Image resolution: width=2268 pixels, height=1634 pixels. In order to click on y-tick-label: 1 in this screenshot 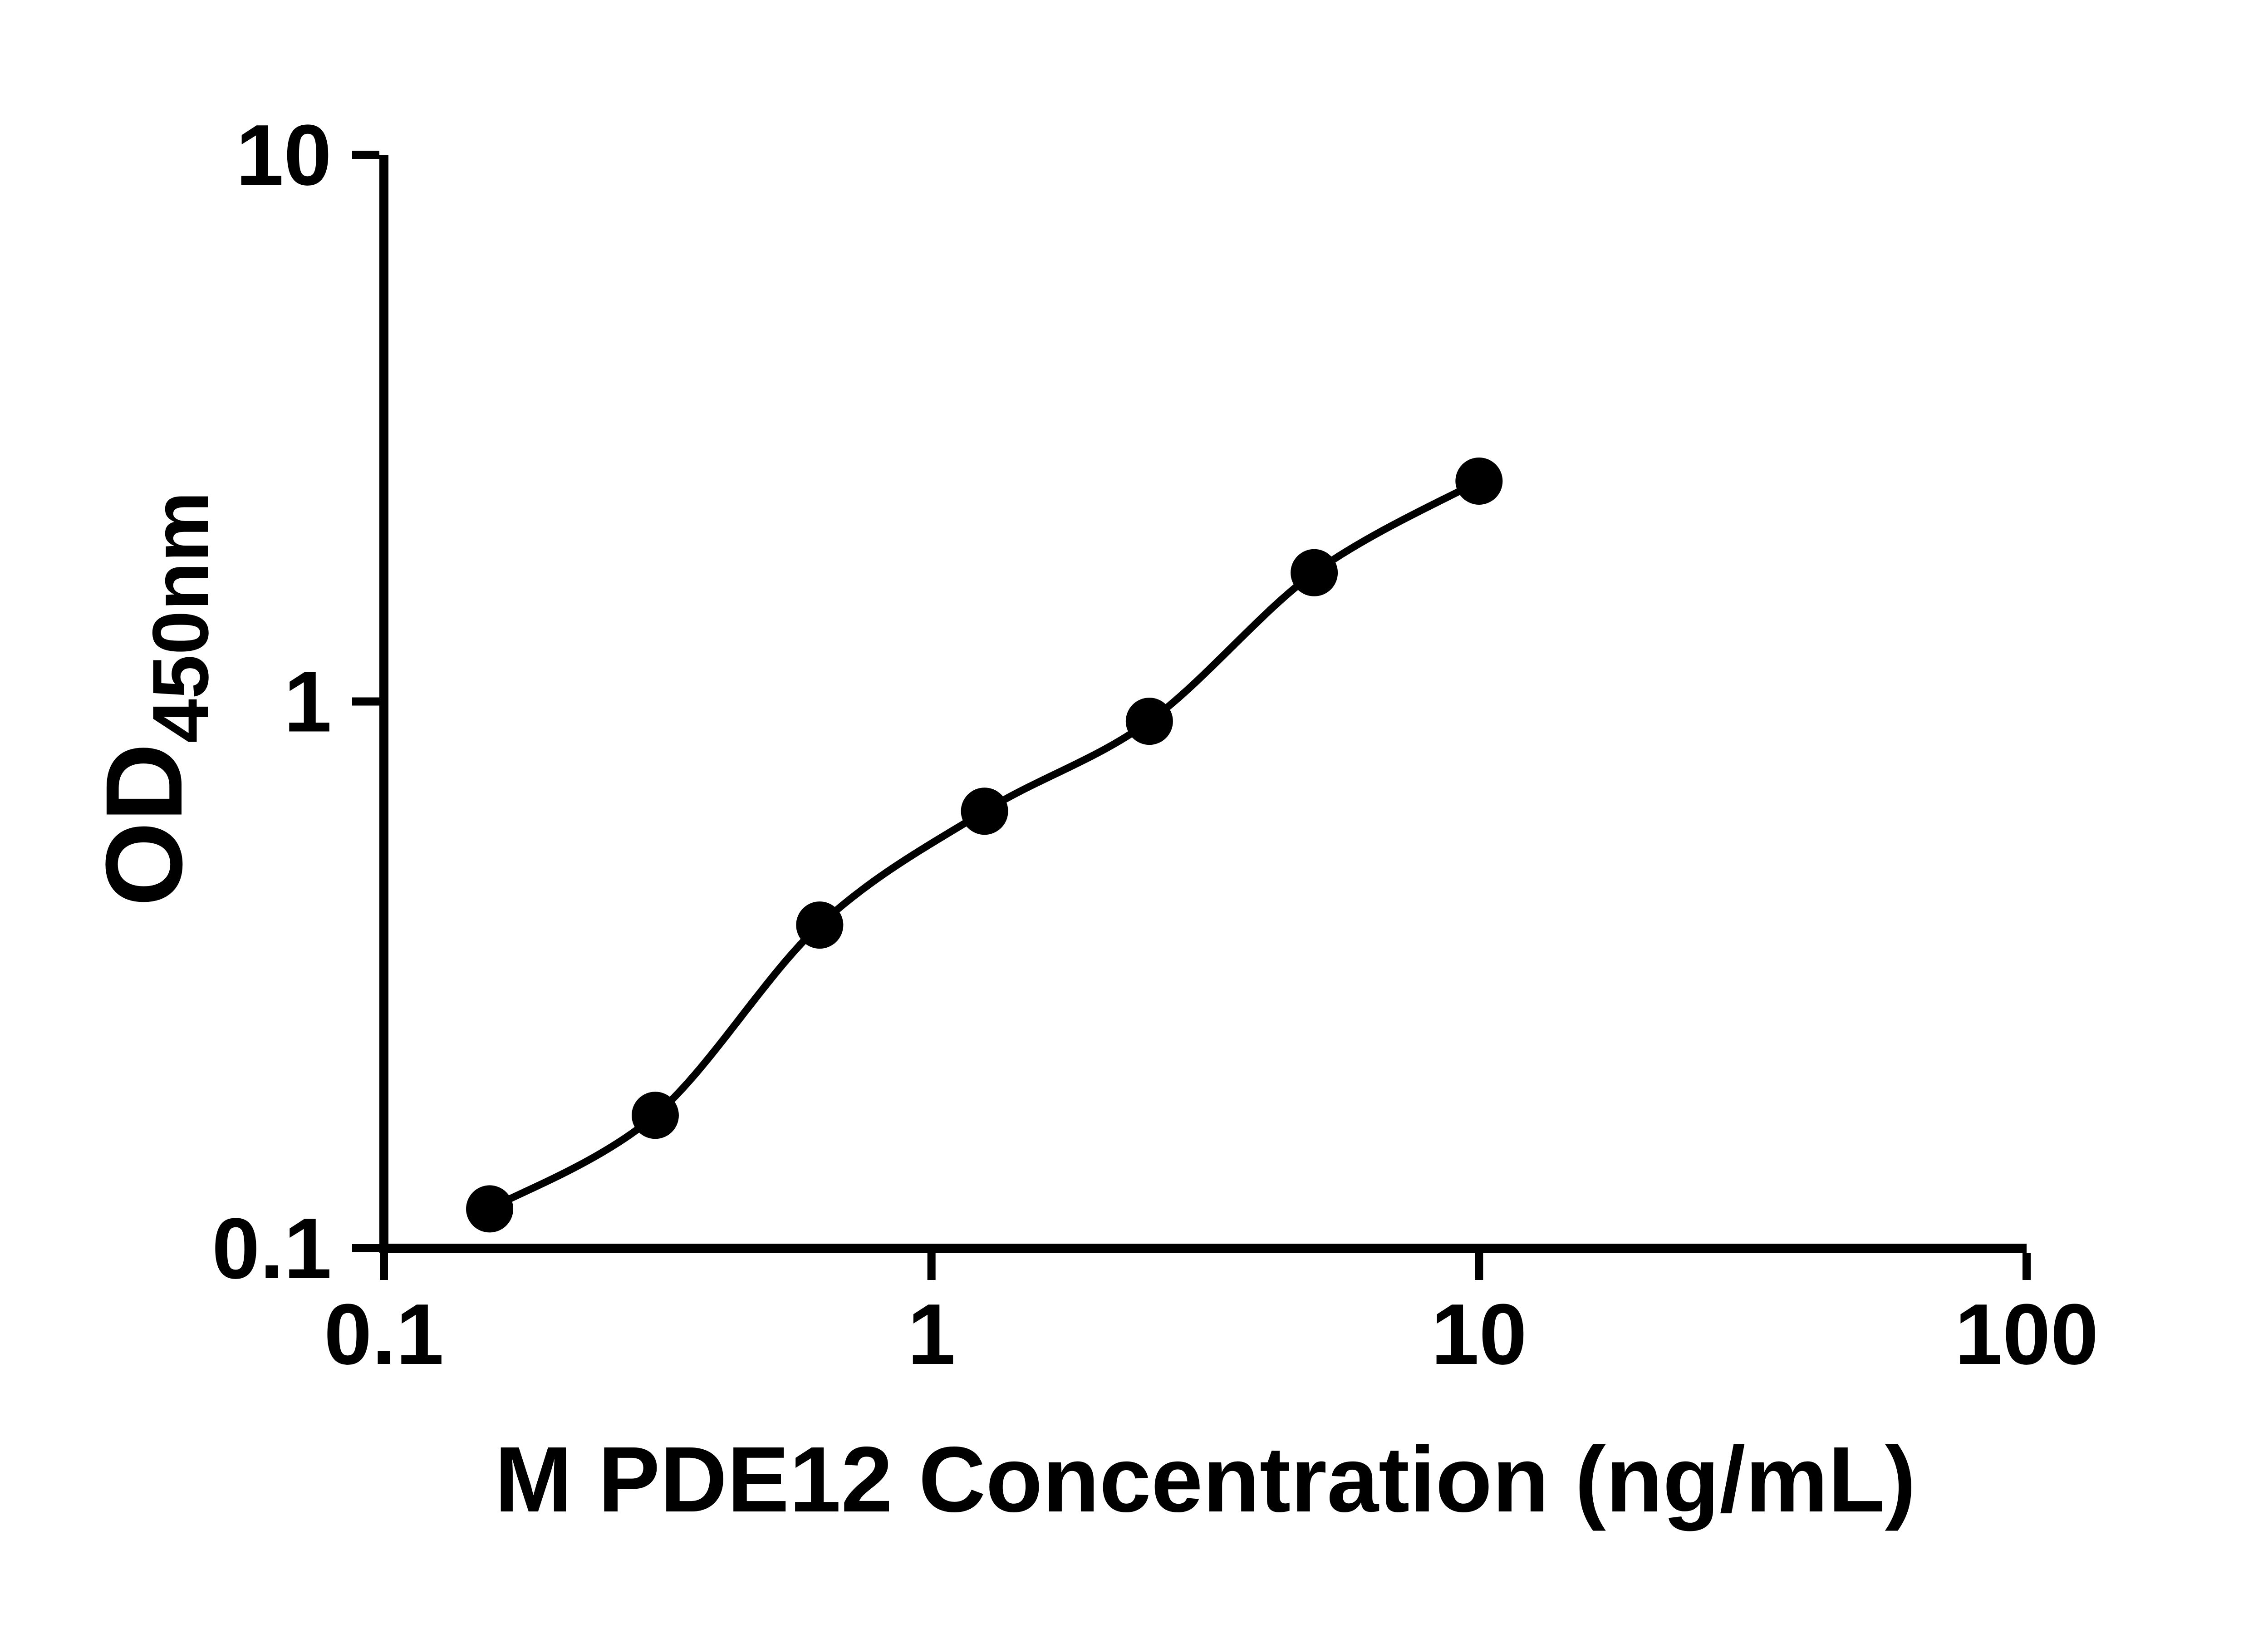, I will do `click(308, 702)`.